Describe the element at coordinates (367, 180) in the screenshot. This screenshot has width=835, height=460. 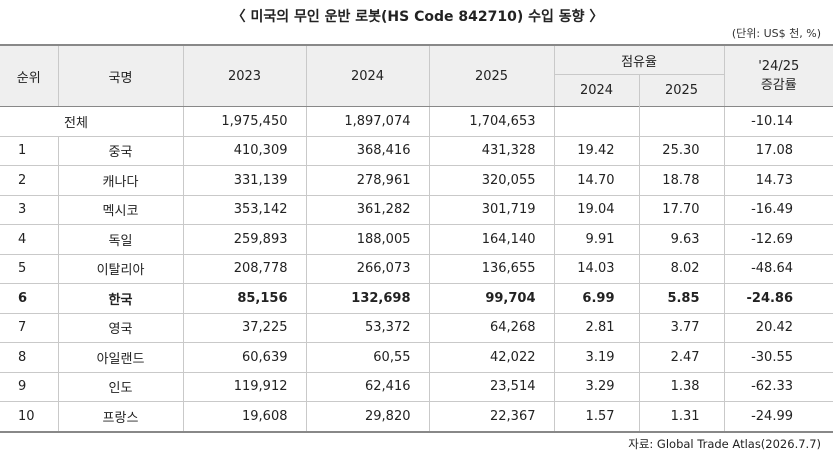
I see `value-2024-cell: 278,961` at that location.